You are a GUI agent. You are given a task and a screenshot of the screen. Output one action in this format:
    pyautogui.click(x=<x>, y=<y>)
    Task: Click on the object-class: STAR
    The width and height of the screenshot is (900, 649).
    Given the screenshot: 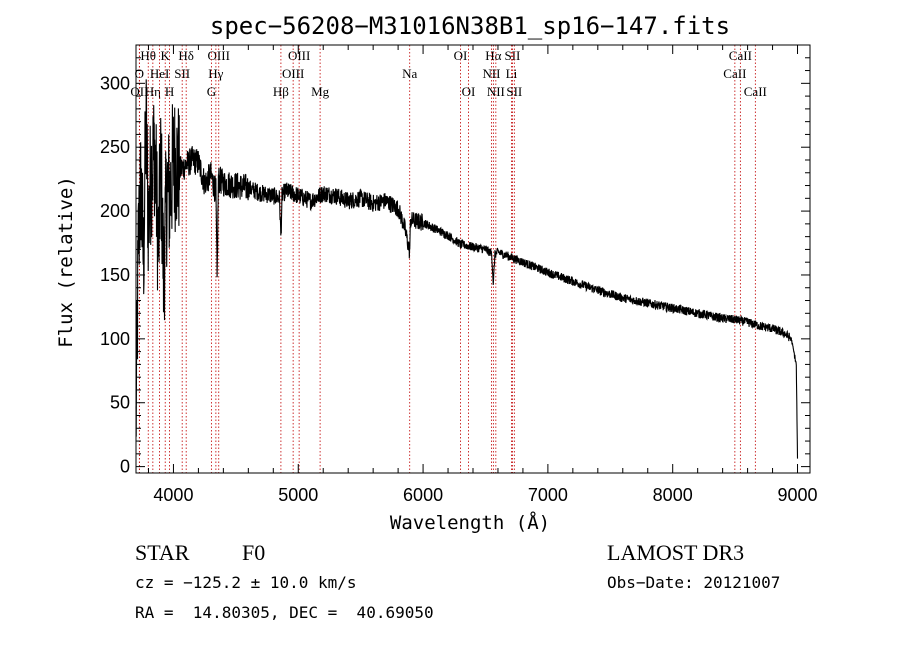 What is the action you would take?
    pyautogui.click(x=162, y=552)
    